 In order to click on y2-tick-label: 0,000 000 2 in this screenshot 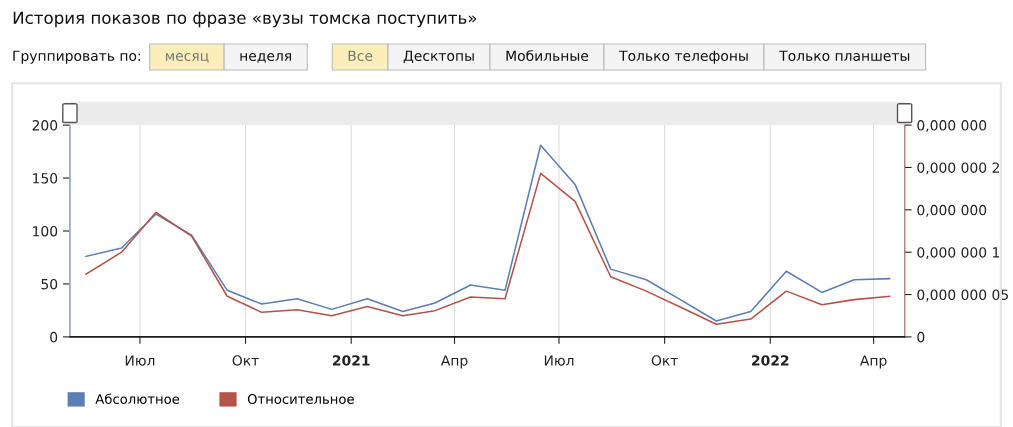, I will do `click(958, 168)`.